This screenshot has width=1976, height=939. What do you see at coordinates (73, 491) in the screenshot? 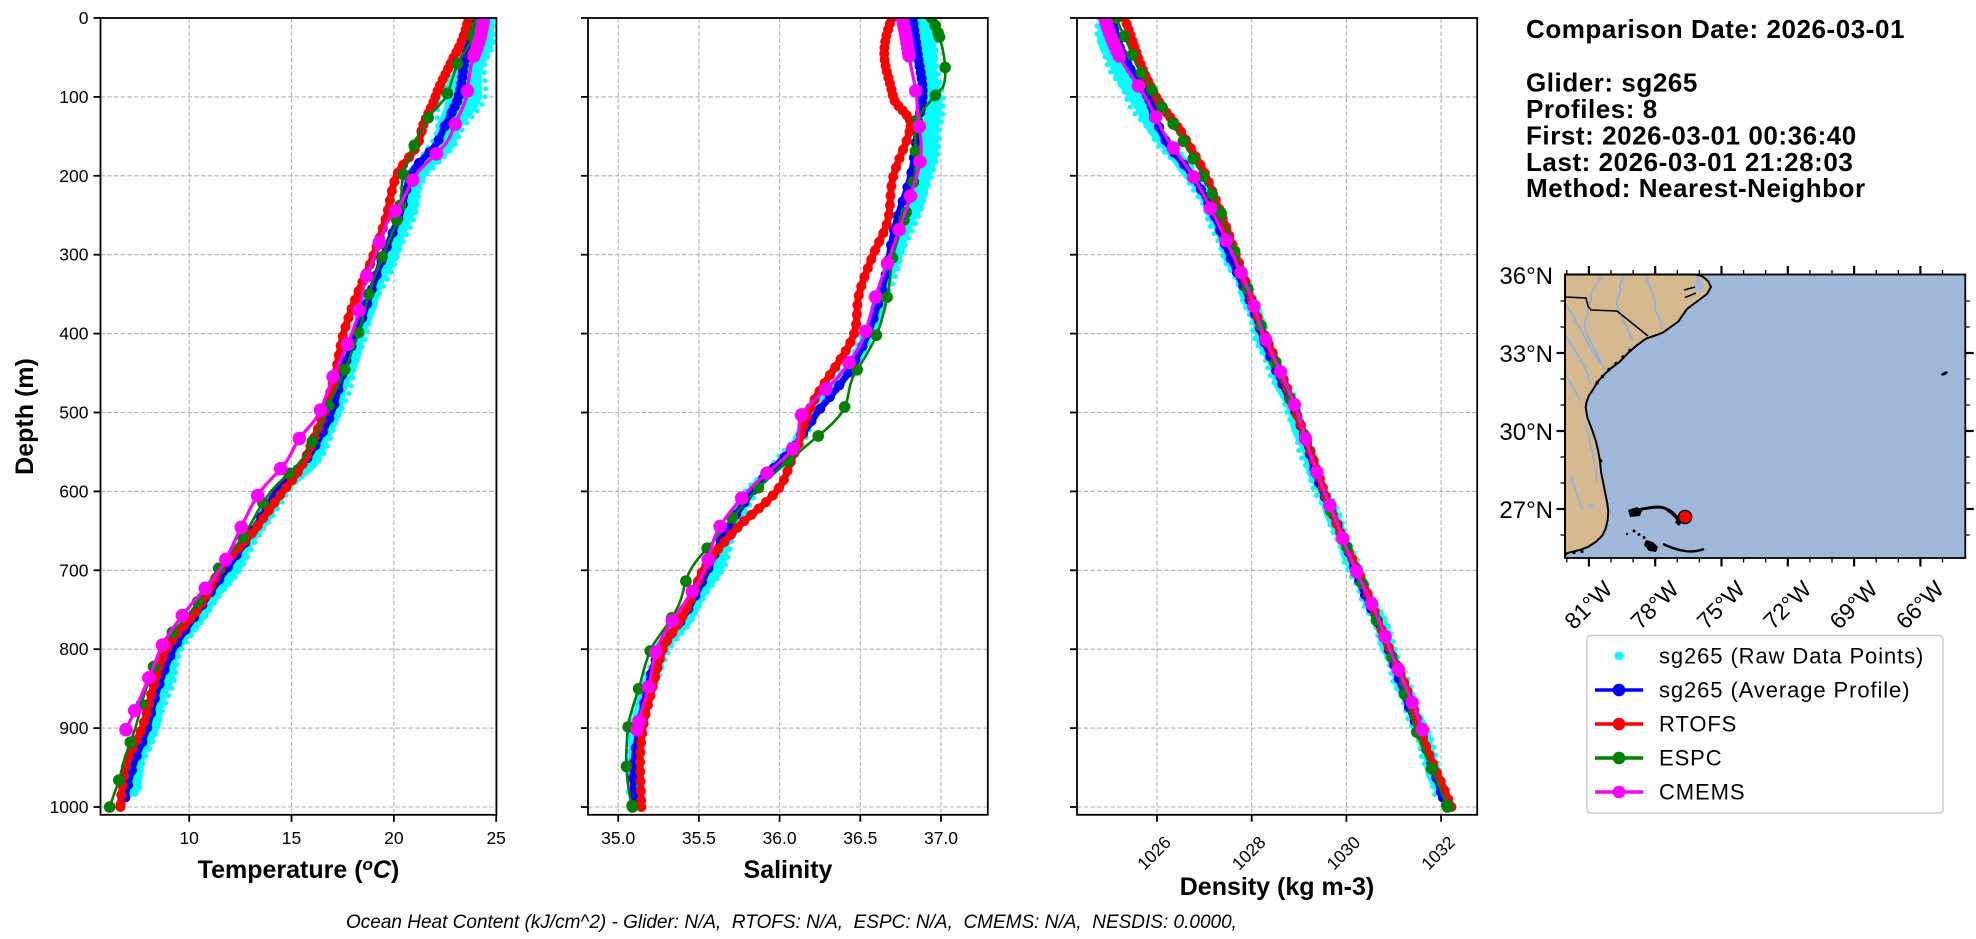
I see `svg-text: 600` at bounding box center [73, 491].